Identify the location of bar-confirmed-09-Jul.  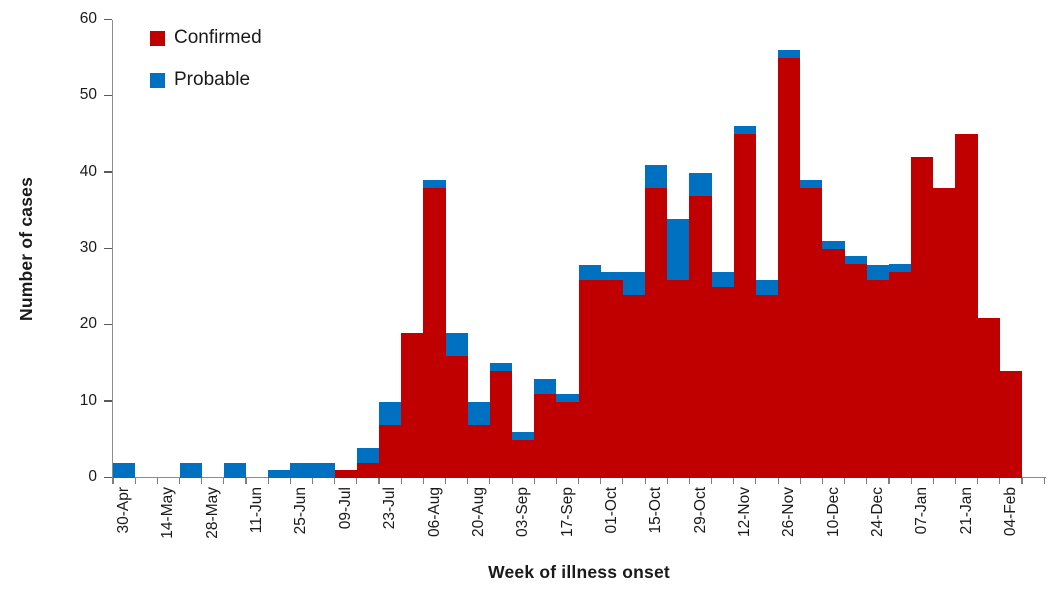
(346, 474).